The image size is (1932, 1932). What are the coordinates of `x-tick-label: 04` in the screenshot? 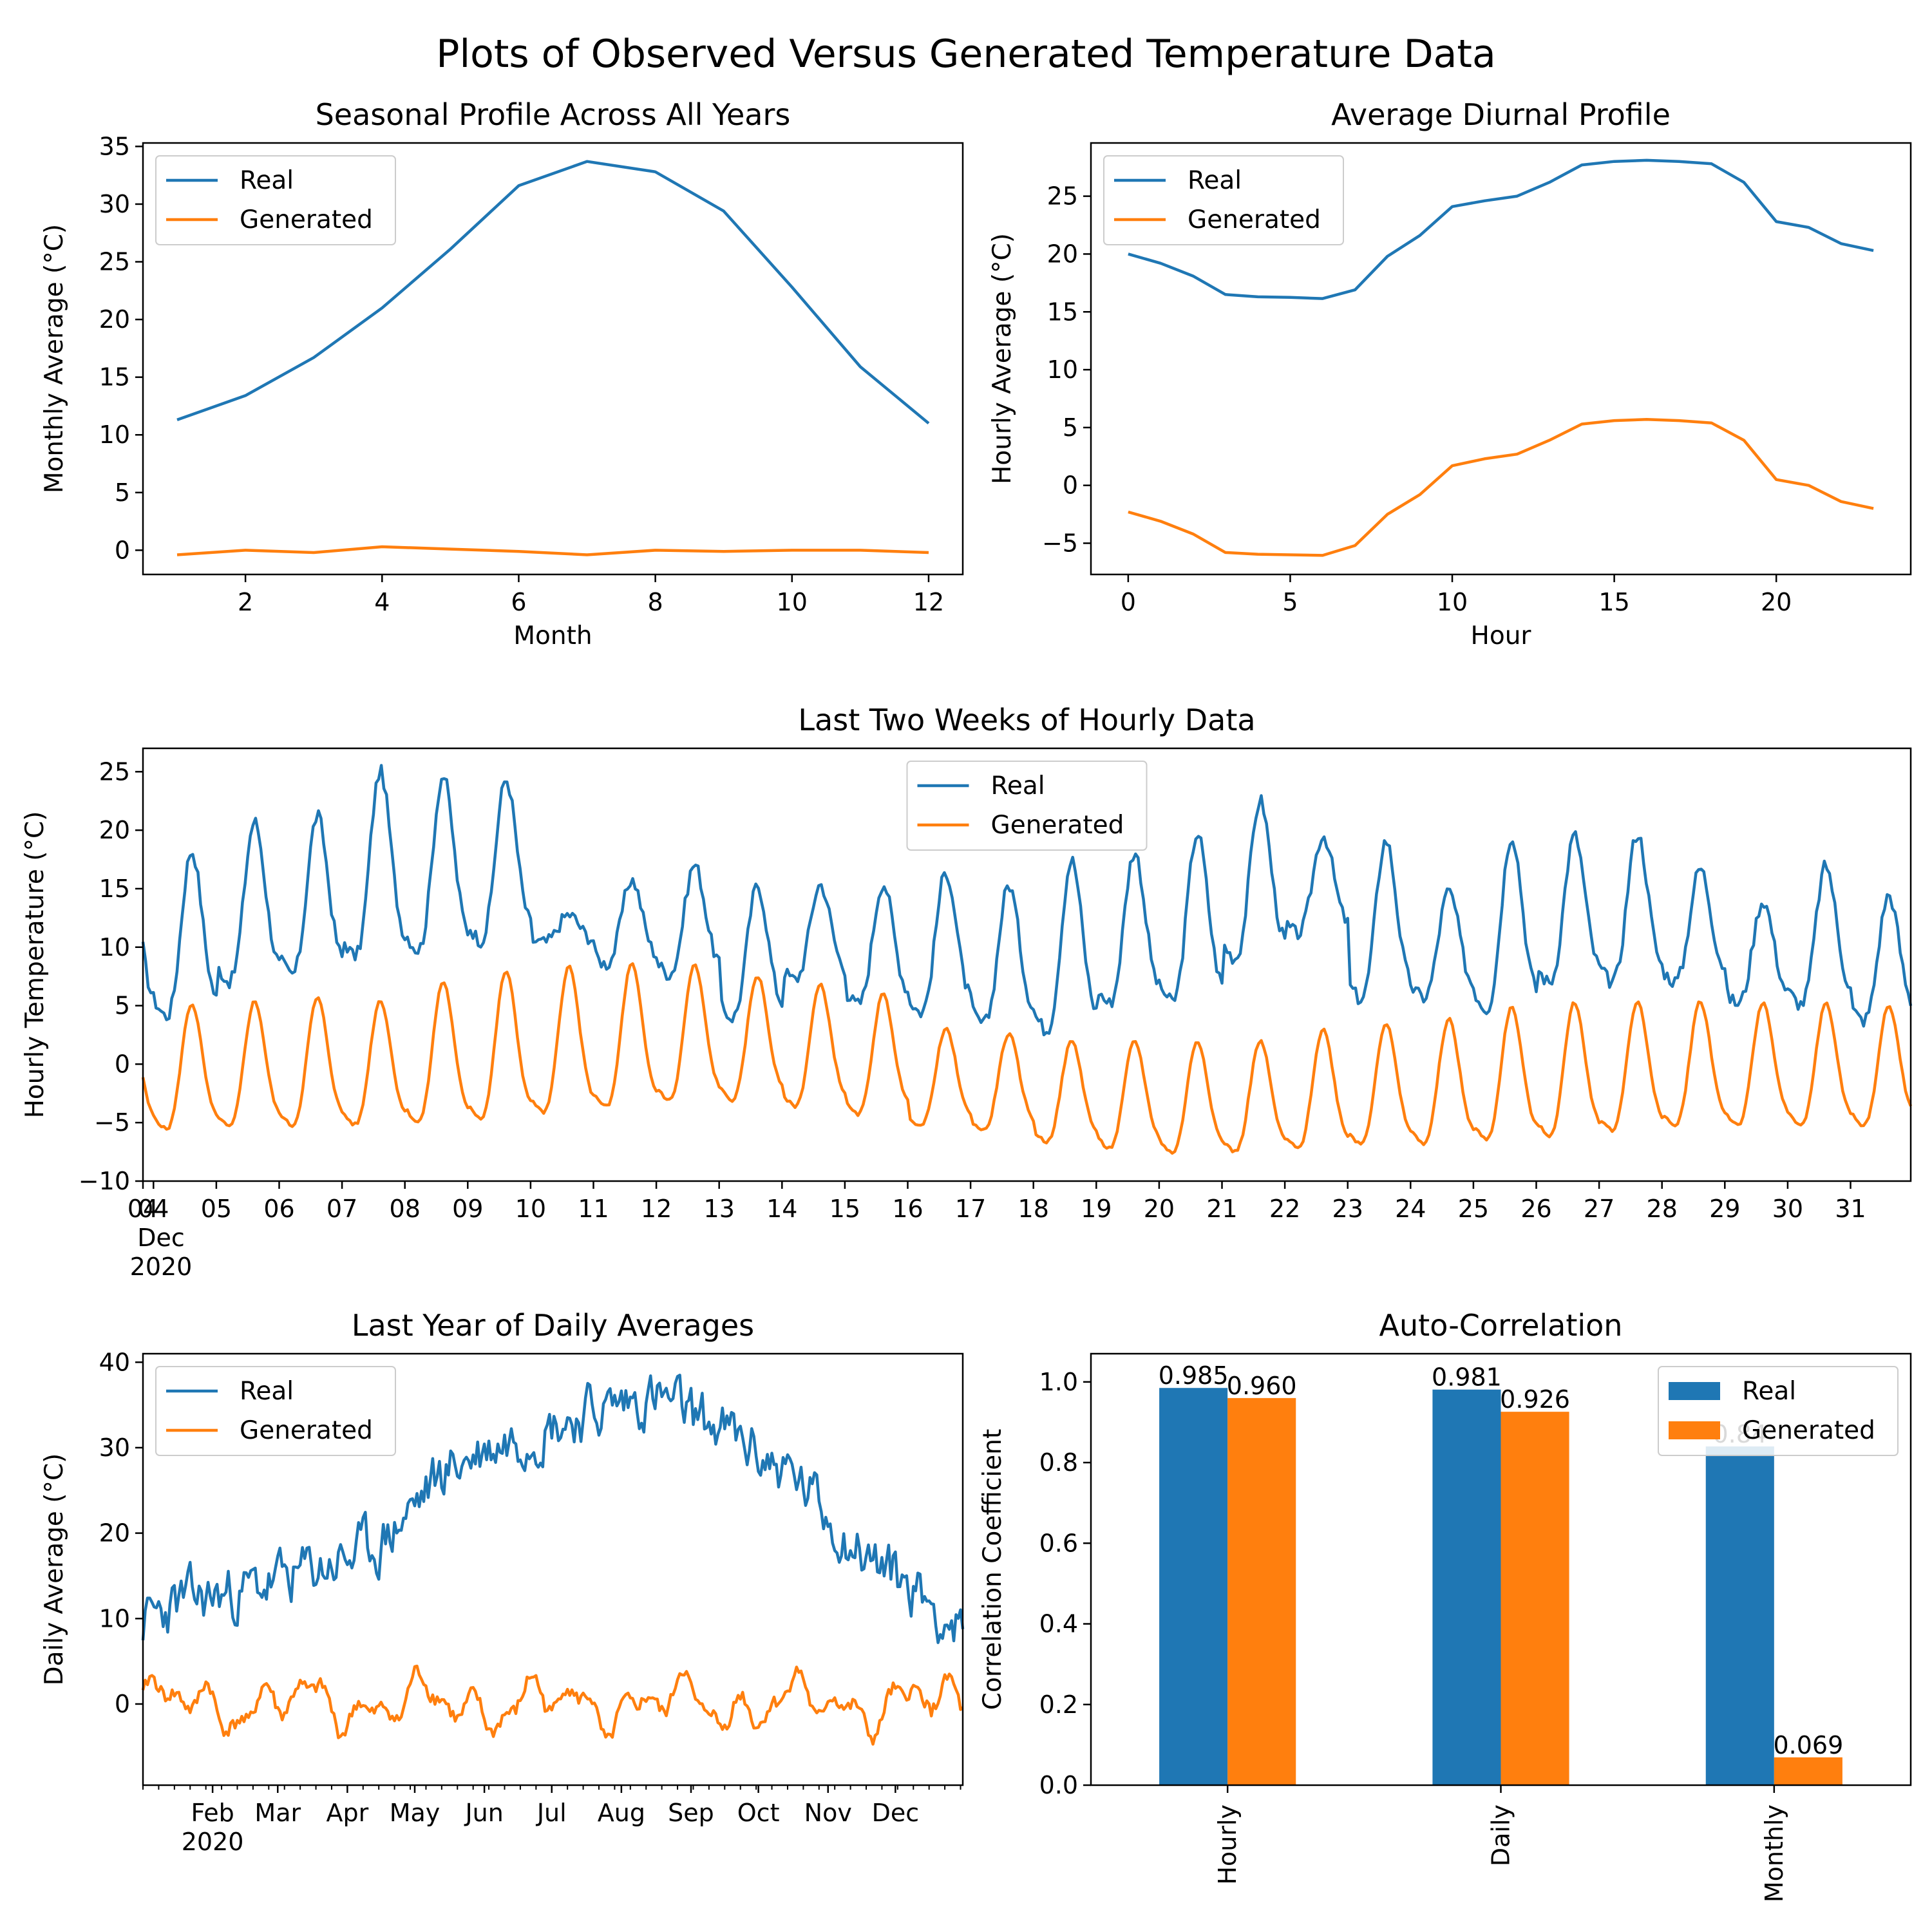 It's located at (143, 1209).